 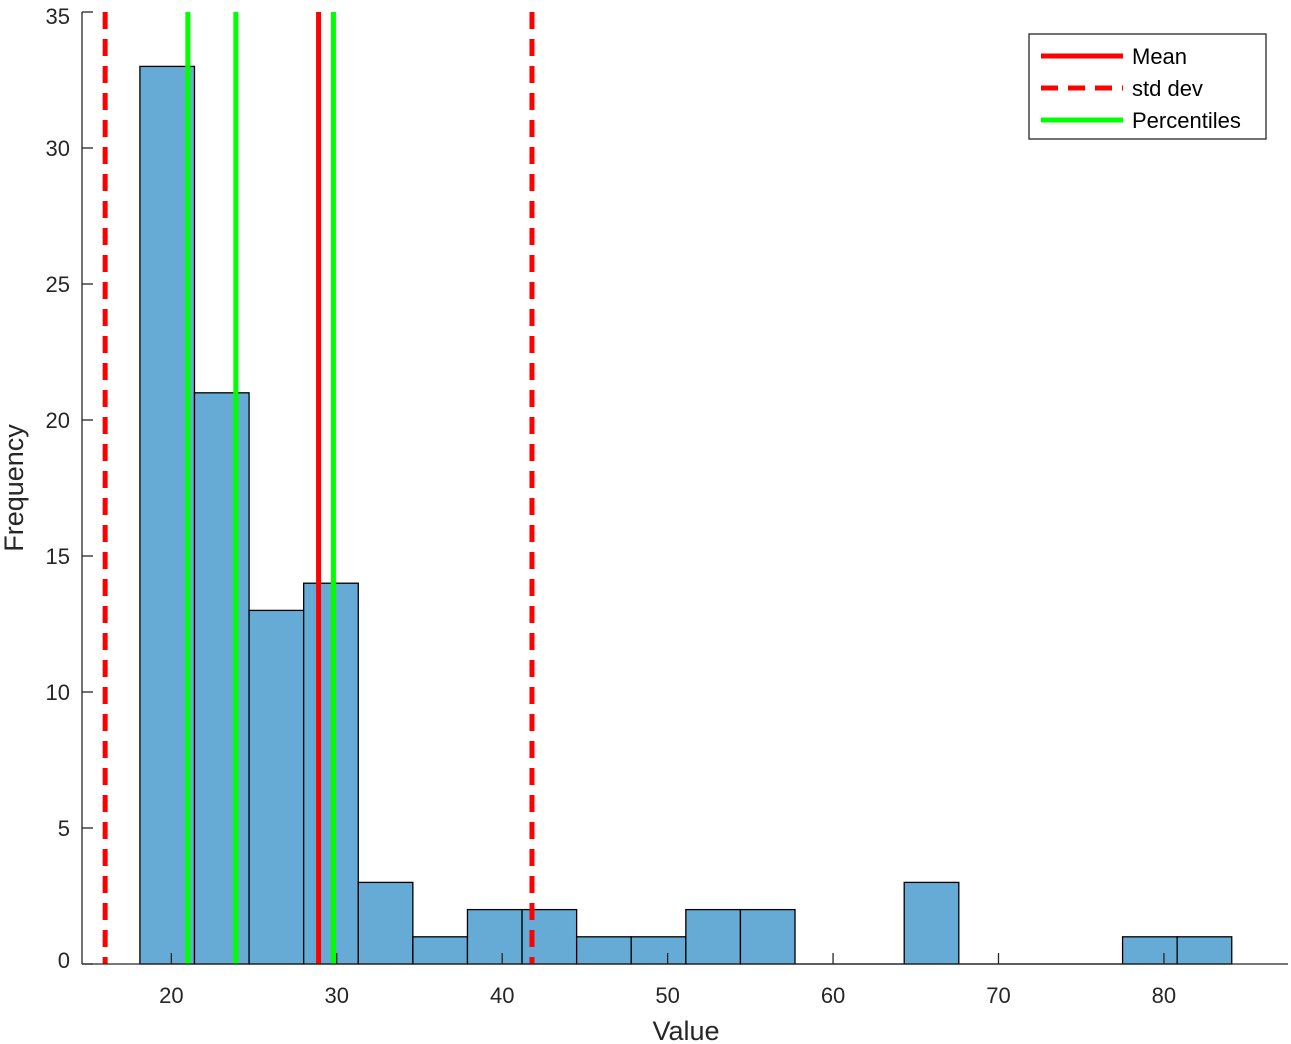 I want to click on legend-label: Percentiles, so click(x=1186, y=120).